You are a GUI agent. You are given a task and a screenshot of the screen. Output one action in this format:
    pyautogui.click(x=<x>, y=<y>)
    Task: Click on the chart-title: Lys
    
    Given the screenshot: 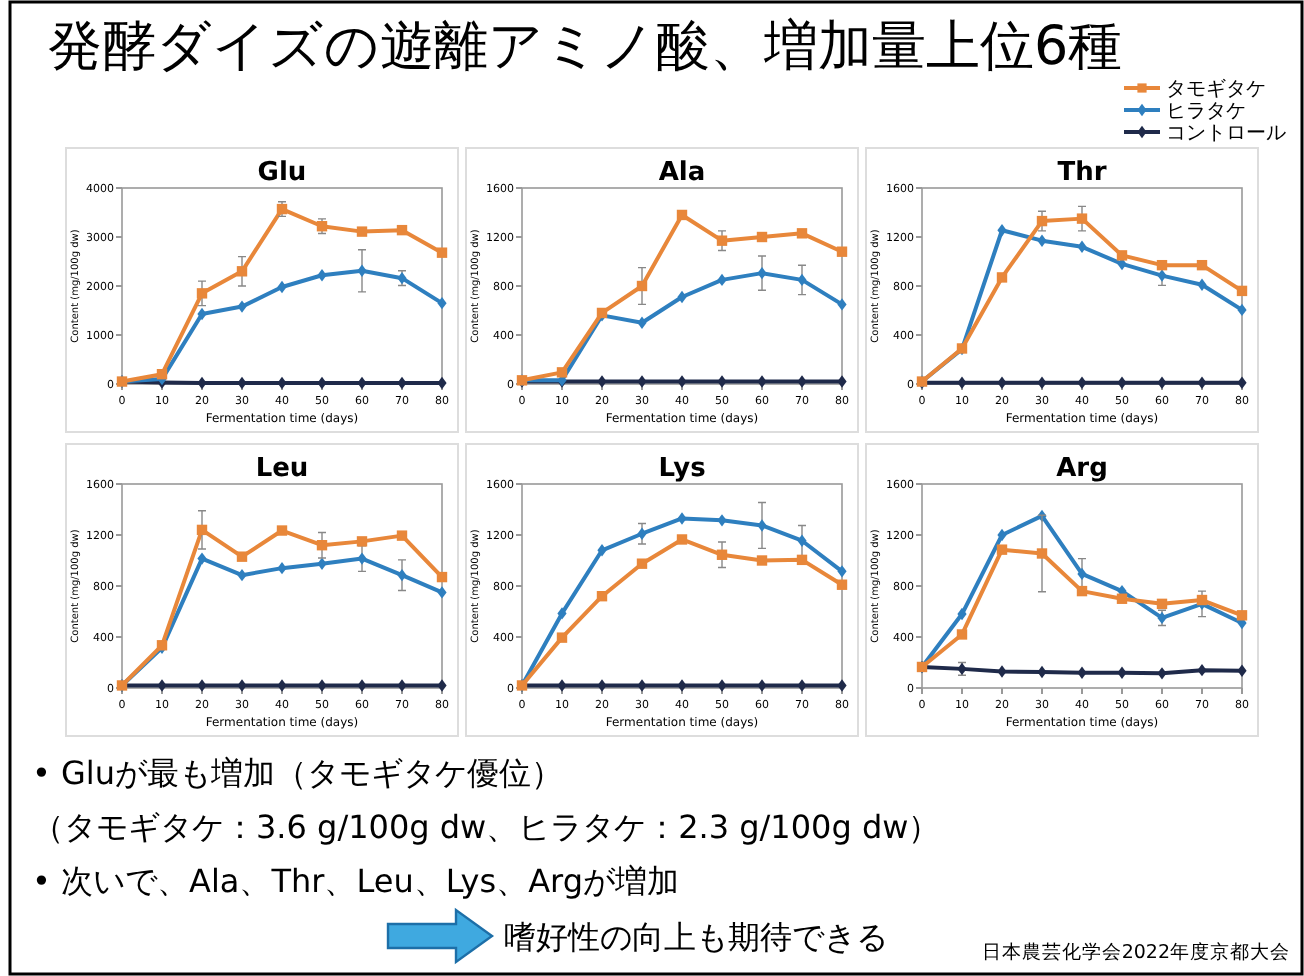 What is the action you would take?
    pyautogui.click(x=682, y=469)
    